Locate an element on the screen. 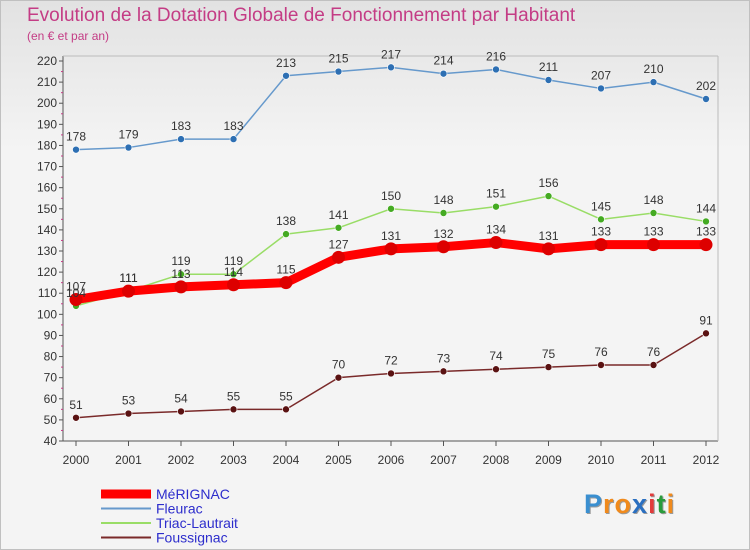 This screenshot has height=550, width=750. y-tick-label: 220 is located at coordinates (47, 61).